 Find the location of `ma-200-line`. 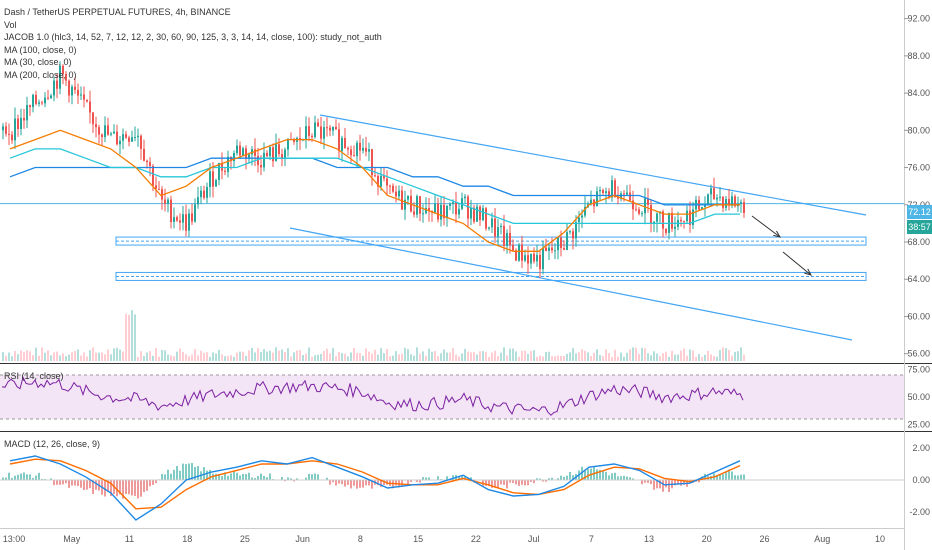

ma-200-line is located at coordinates (374, 186).